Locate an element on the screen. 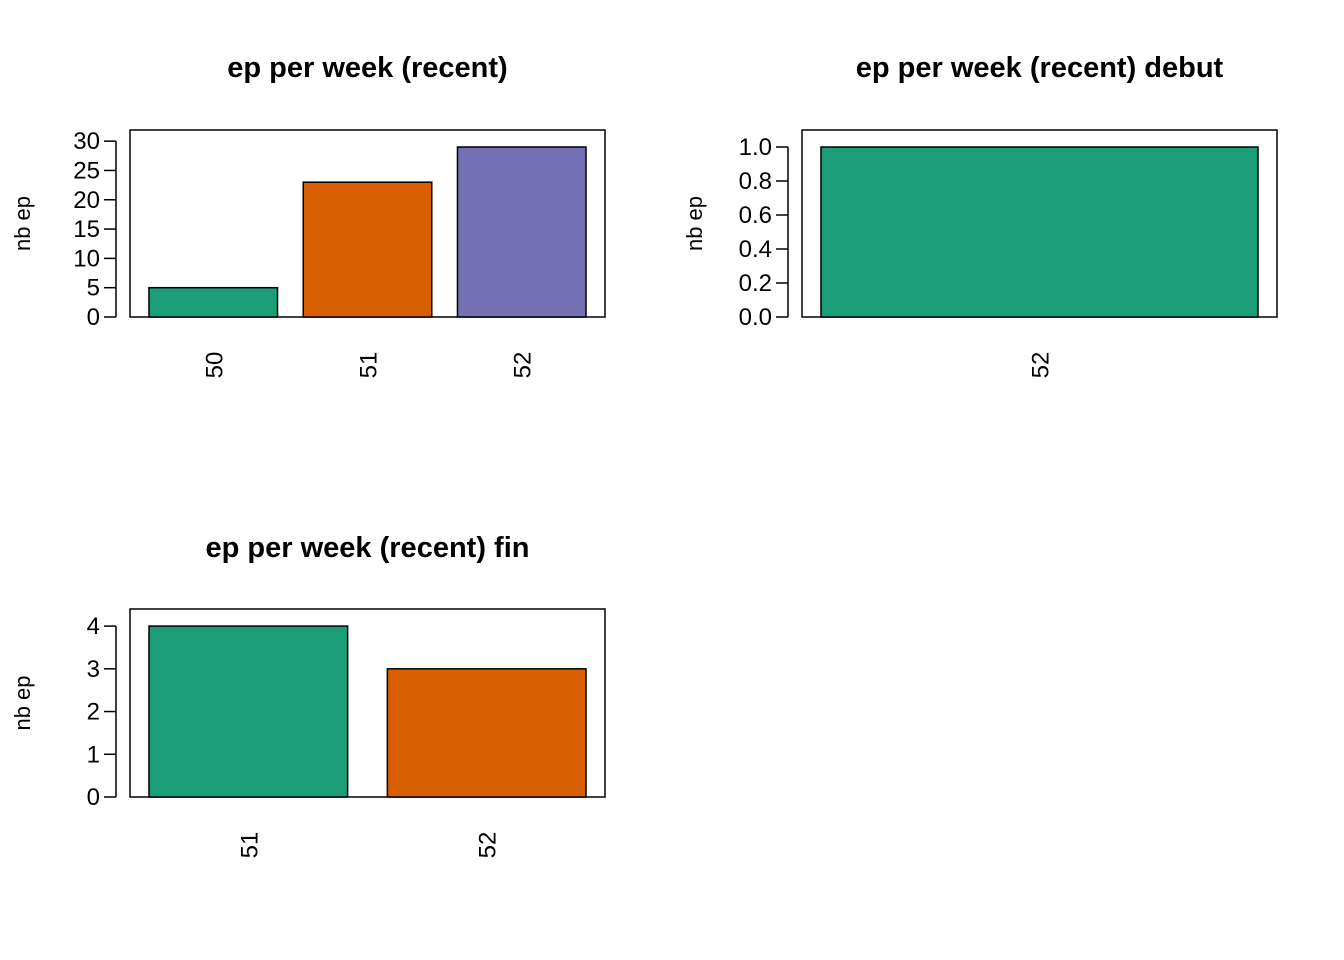  y-tick-label: 0.6 is located at coordinates (755, 215).